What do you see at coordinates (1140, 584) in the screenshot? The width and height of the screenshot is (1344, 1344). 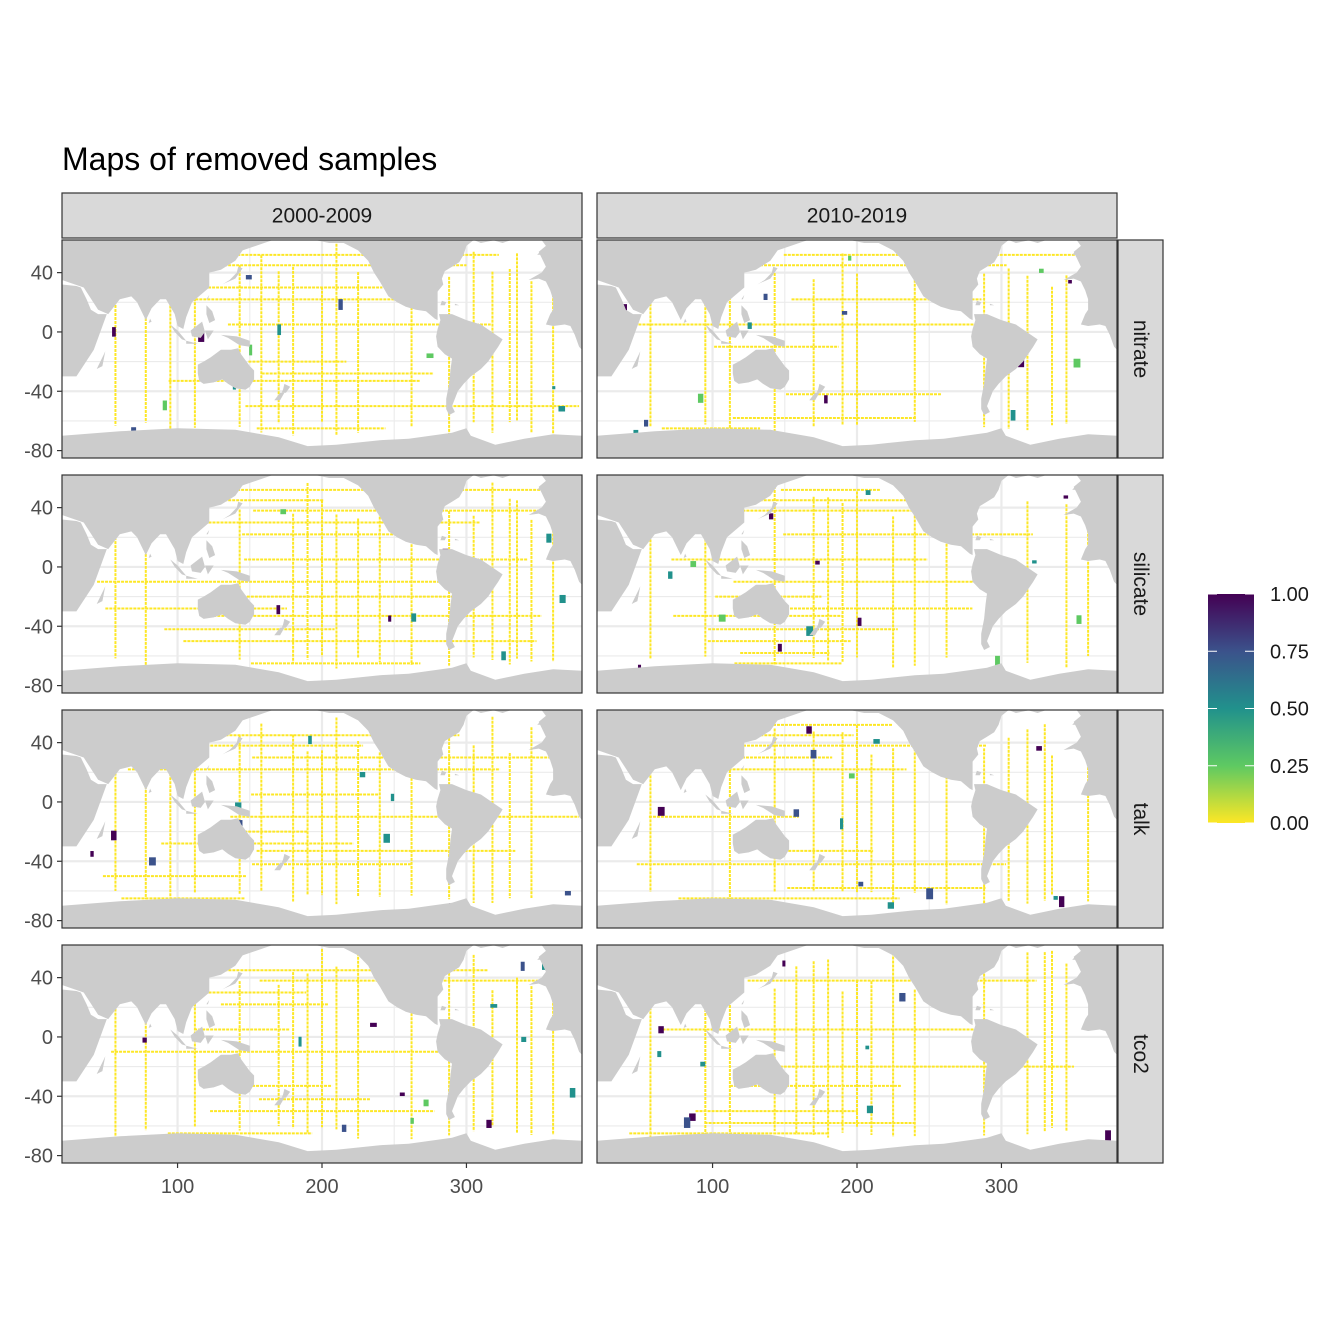 I see `row-strip-label: silicate` at bounding box center [1140, 584].